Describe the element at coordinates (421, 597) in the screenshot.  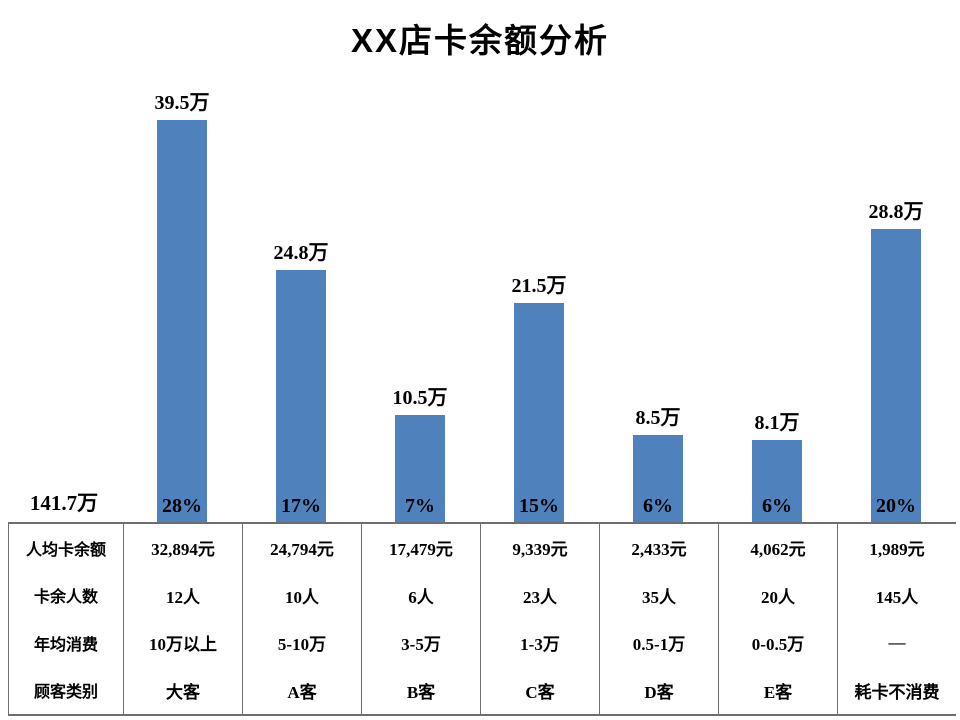
I see `table-data-cell: 6人` at that location.